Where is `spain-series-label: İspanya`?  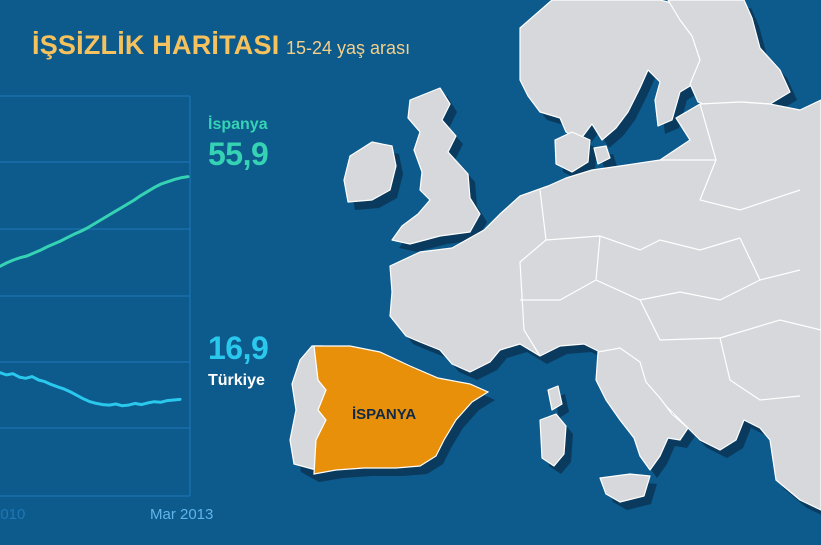
spain-series-label: İspanya is located at coordinates (238, 124).